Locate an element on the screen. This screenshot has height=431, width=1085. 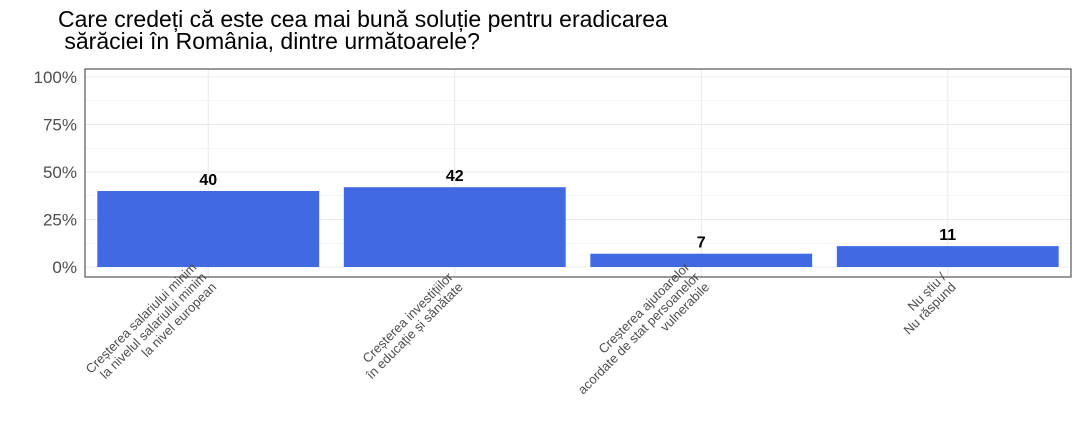
data-label: 40 is located at coordinates (208, 180).